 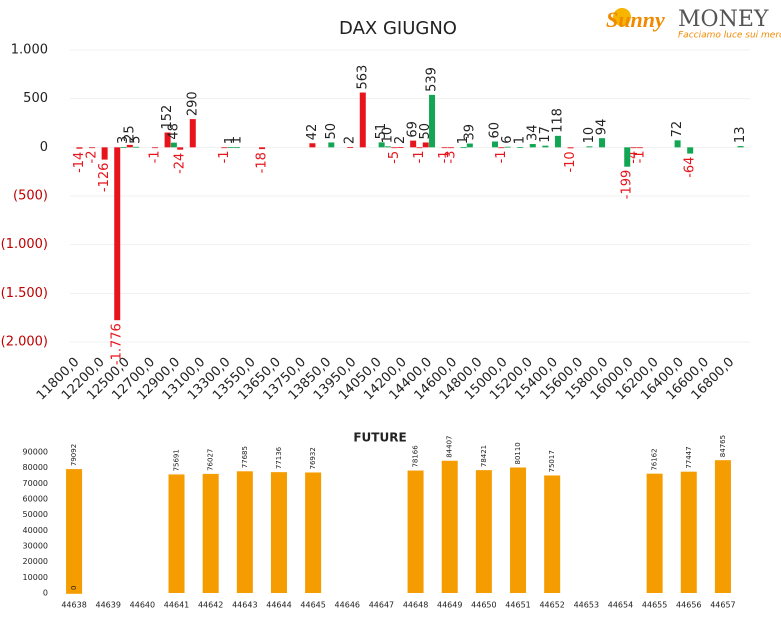 I want to click on data-label: -199, so click(x=627, y=185).